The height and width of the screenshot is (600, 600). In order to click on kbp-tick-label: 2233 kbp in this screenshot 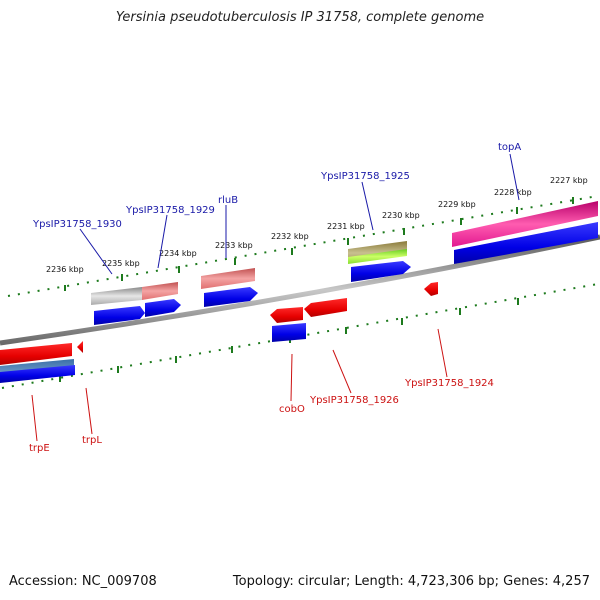, I will do `click(234, 245)`.